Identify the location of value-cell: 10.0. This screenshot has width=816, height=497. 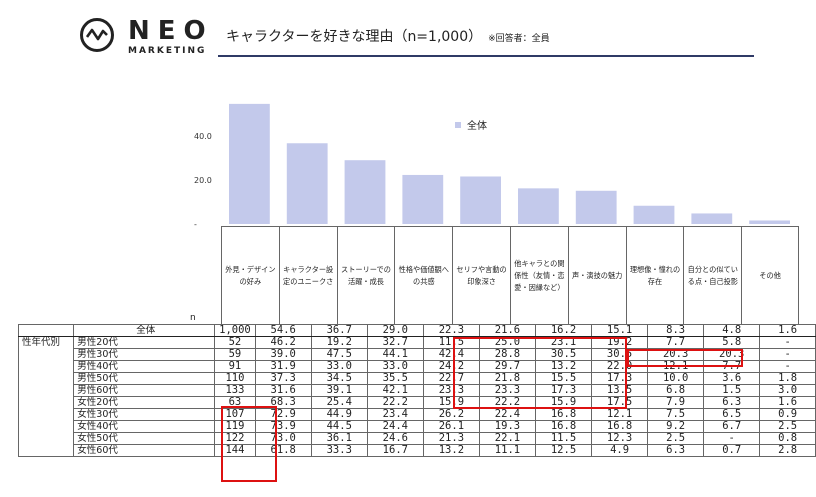
(676, 378).